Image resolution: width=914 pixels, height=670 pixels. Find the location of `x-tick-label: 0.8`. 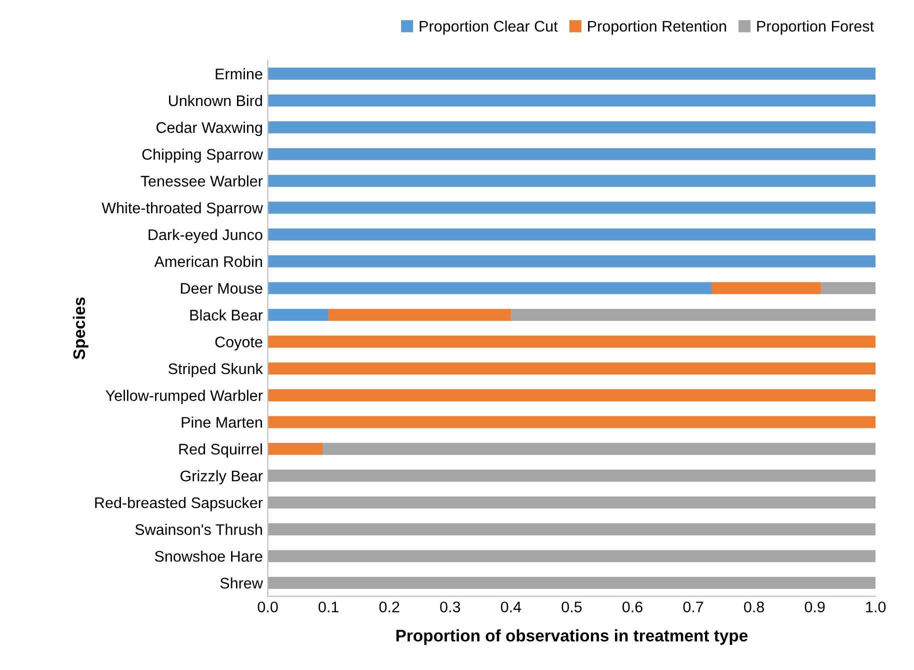

x-tick-label: 0.8 is located at coordinates (754, 607).